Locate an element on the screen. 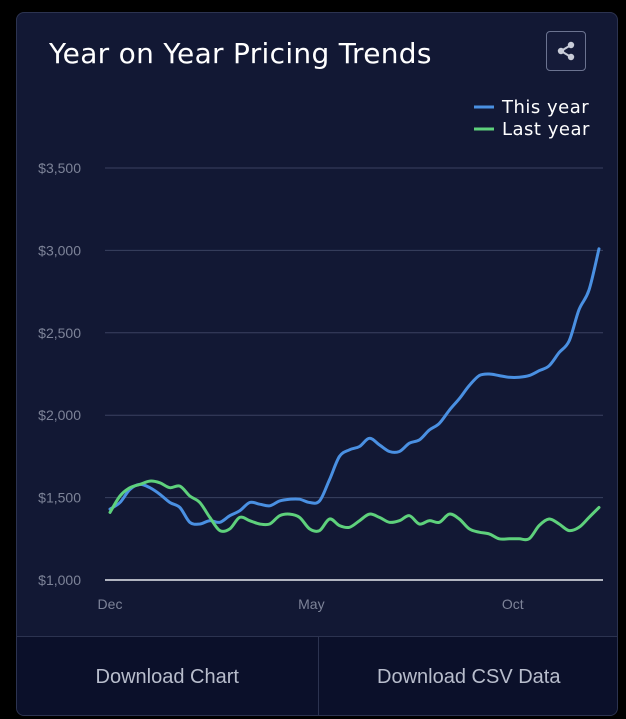 The height and width of the screenshot is (719, 626). share-icon is located at coordinates (566, 51).